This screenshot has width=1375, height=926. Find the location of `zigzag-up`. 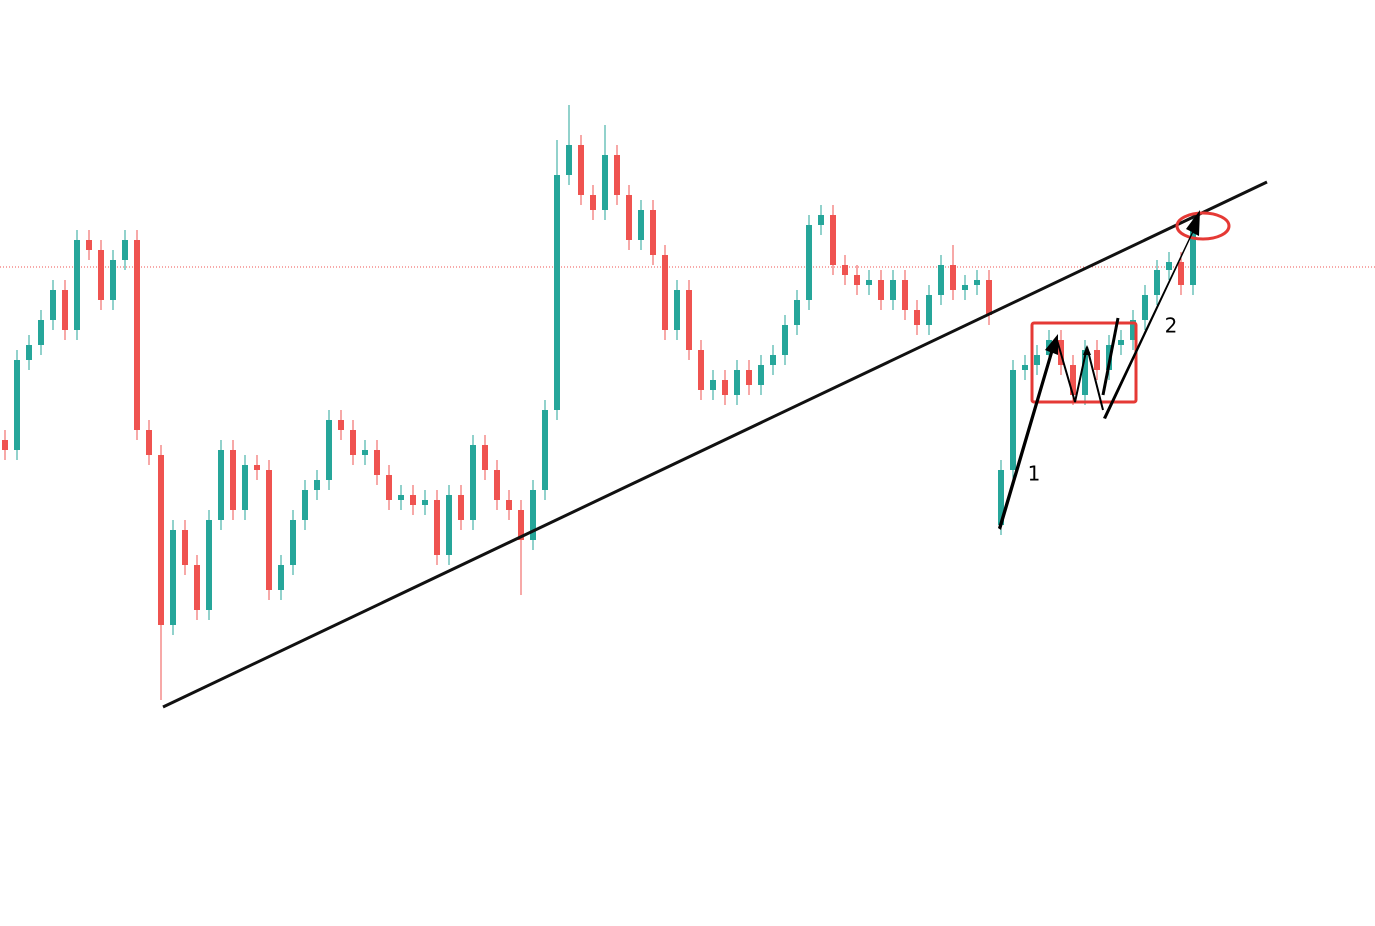

zigzag-up is located at coordinates (1110, 356).